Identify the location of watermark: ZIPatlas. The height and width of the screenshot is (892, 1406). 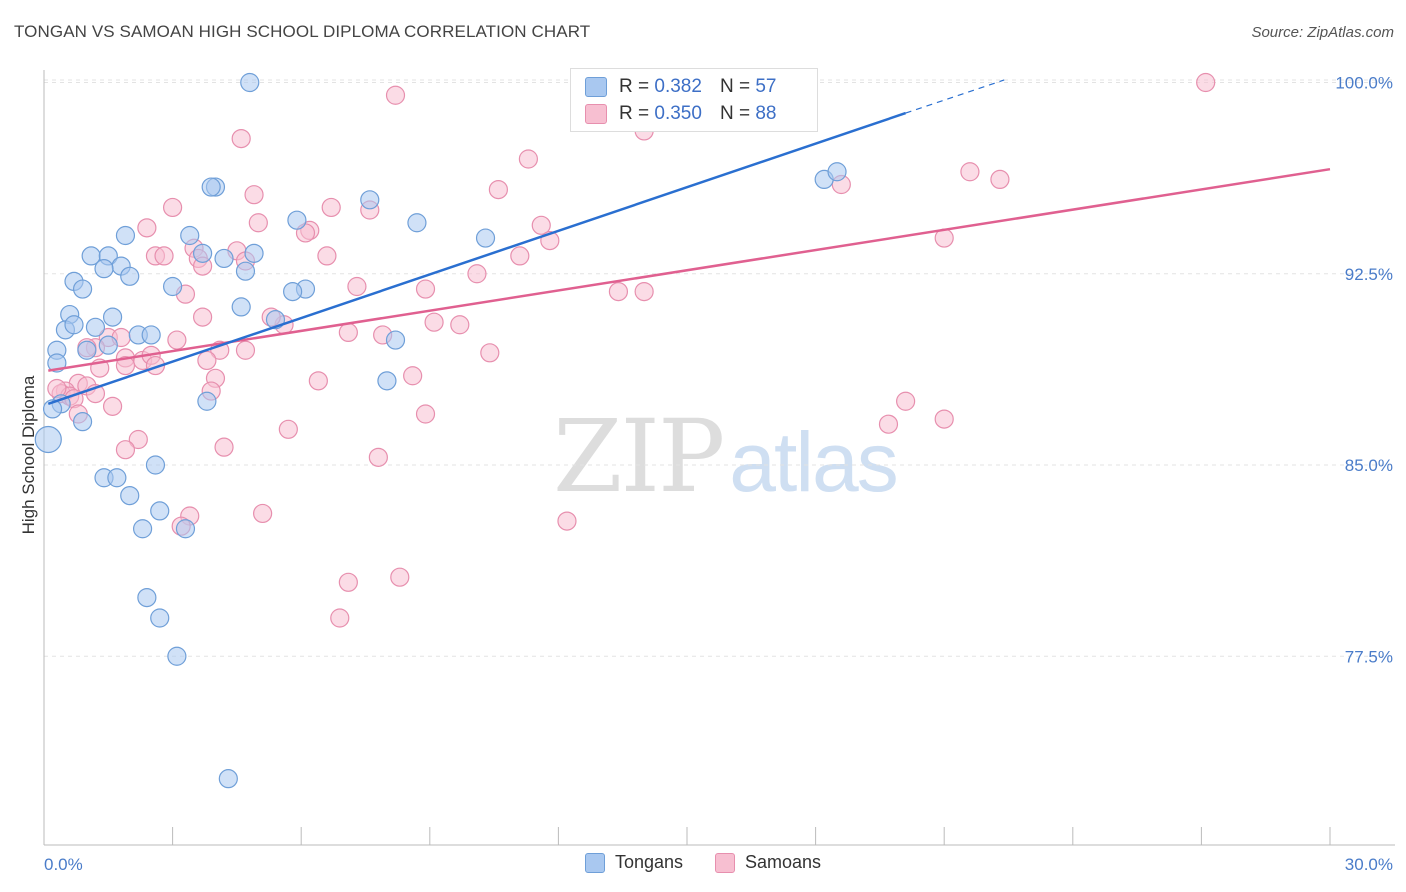
(726, 456).